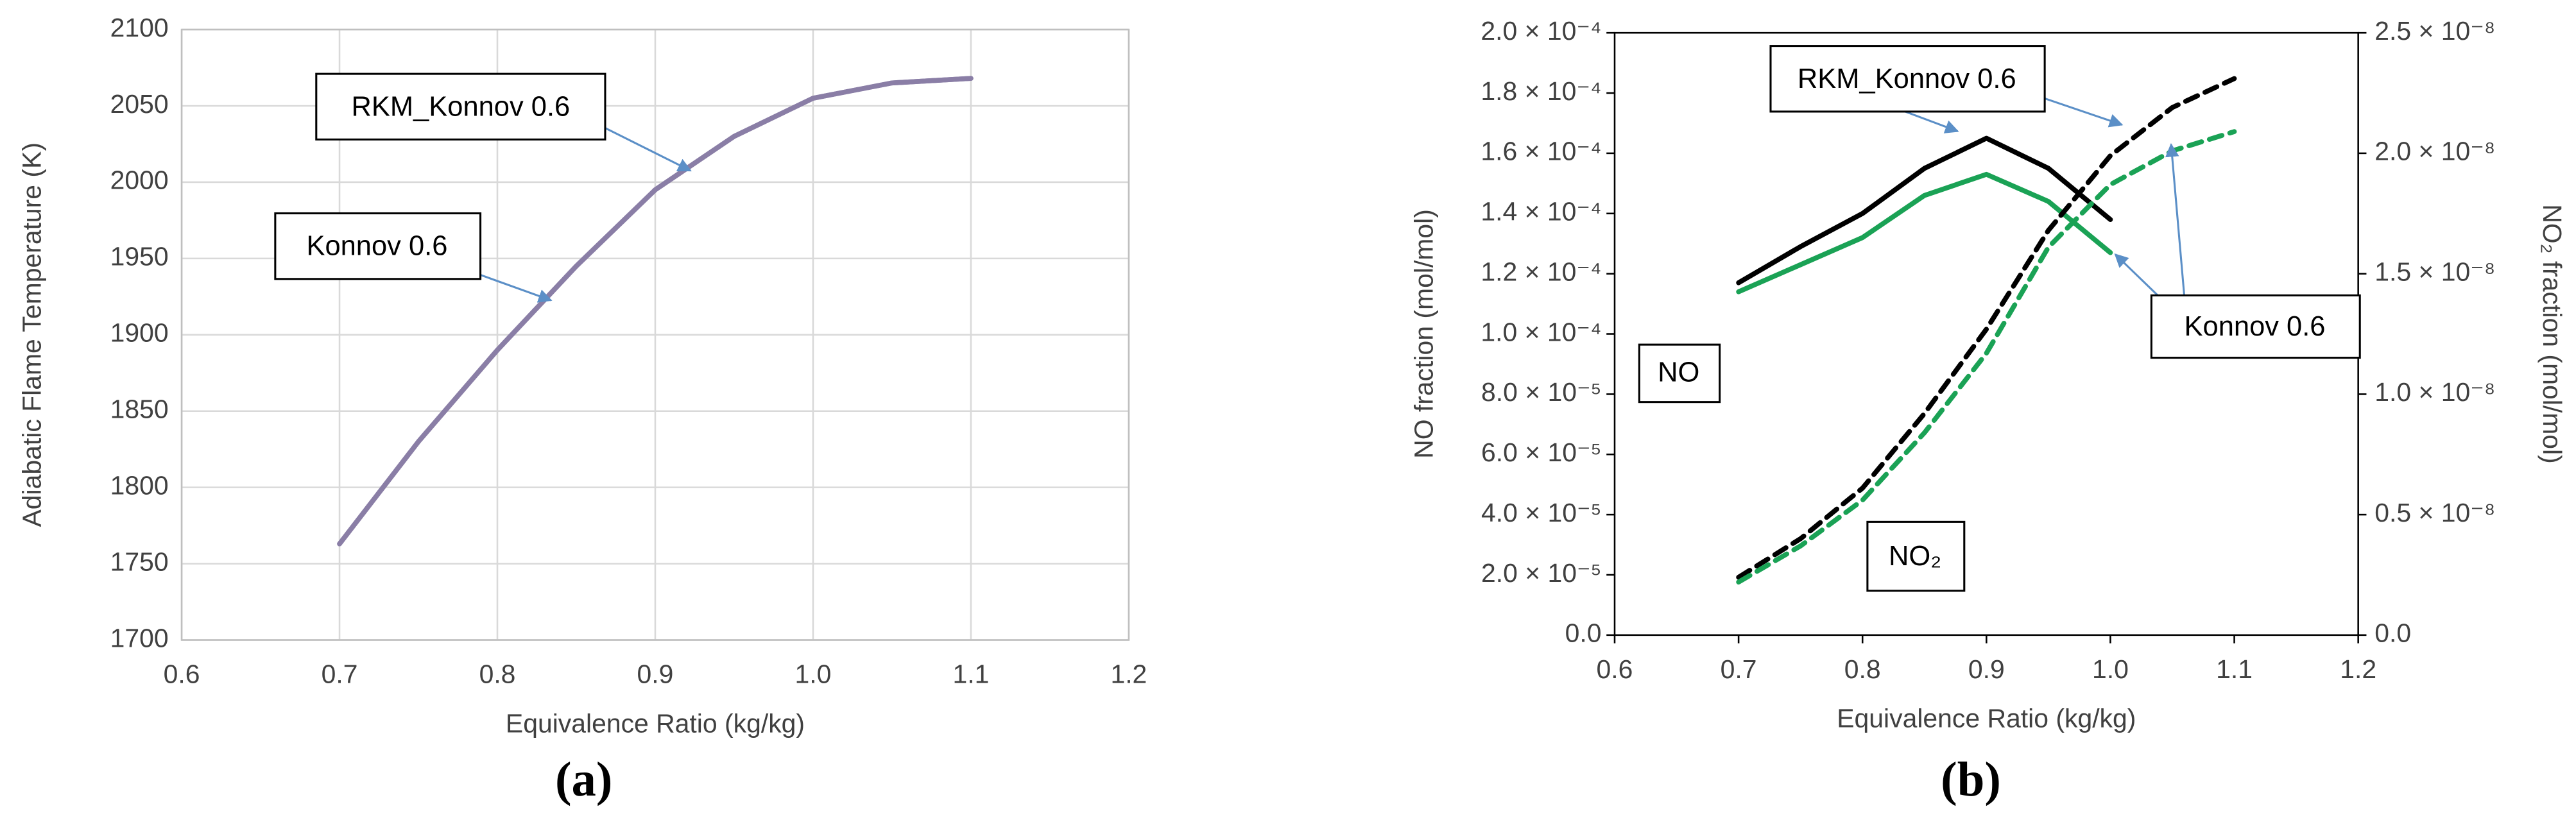 Image resolution: width=2576 pixels, height=827 pixels. I want to click on y-tick-label: 1850, so click(139, 409).